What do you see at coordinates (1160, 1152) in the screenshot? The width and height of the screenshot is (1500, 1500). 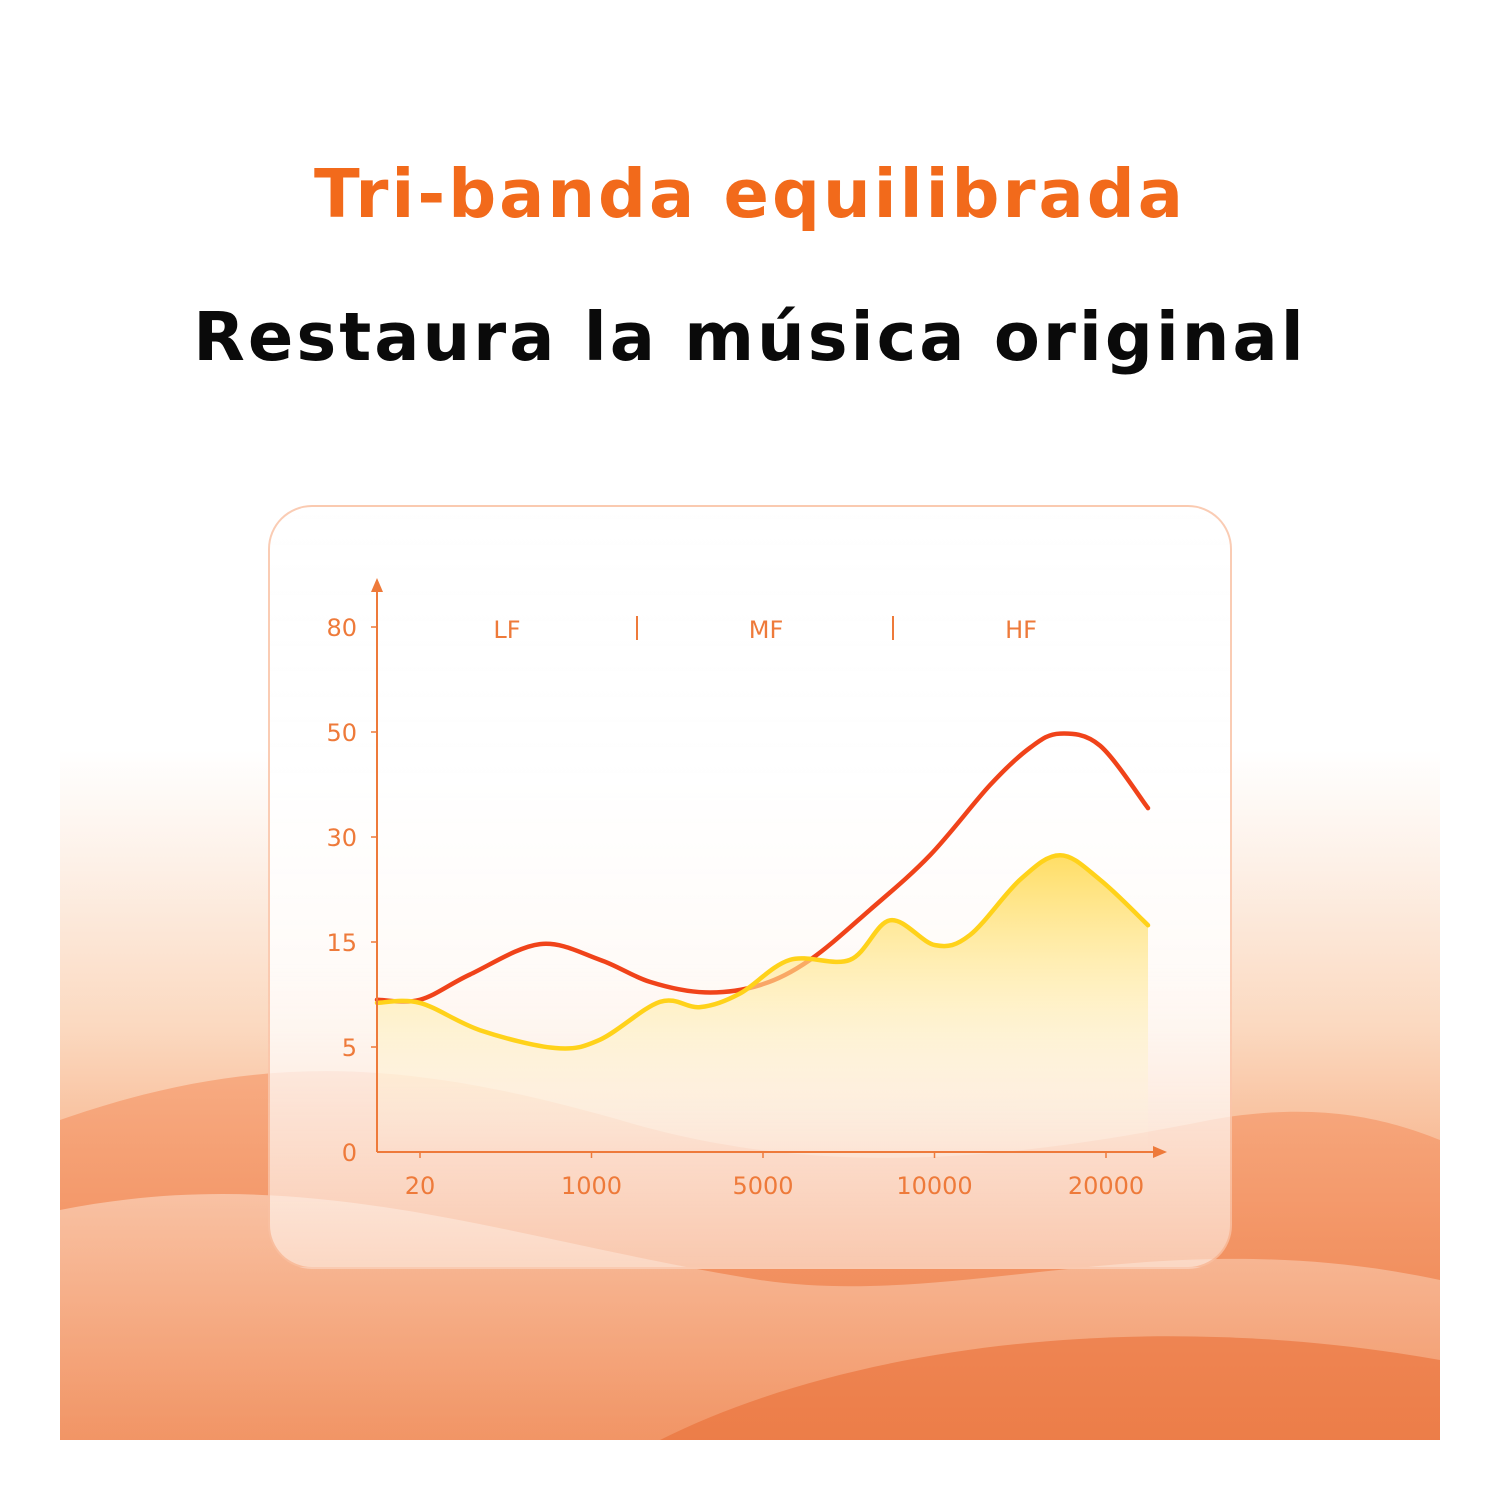 I see `x-axis-arrow-icon` at bounding box center [1160, 1152].